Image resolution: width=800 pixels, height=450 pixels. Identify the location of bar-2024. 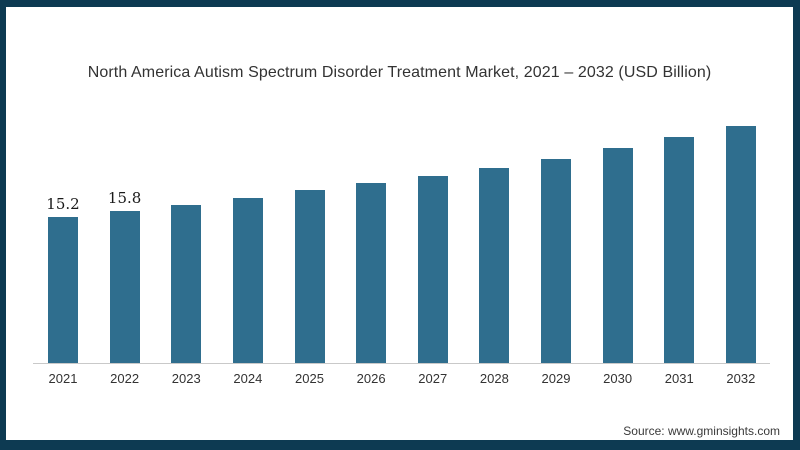
(247, 280).